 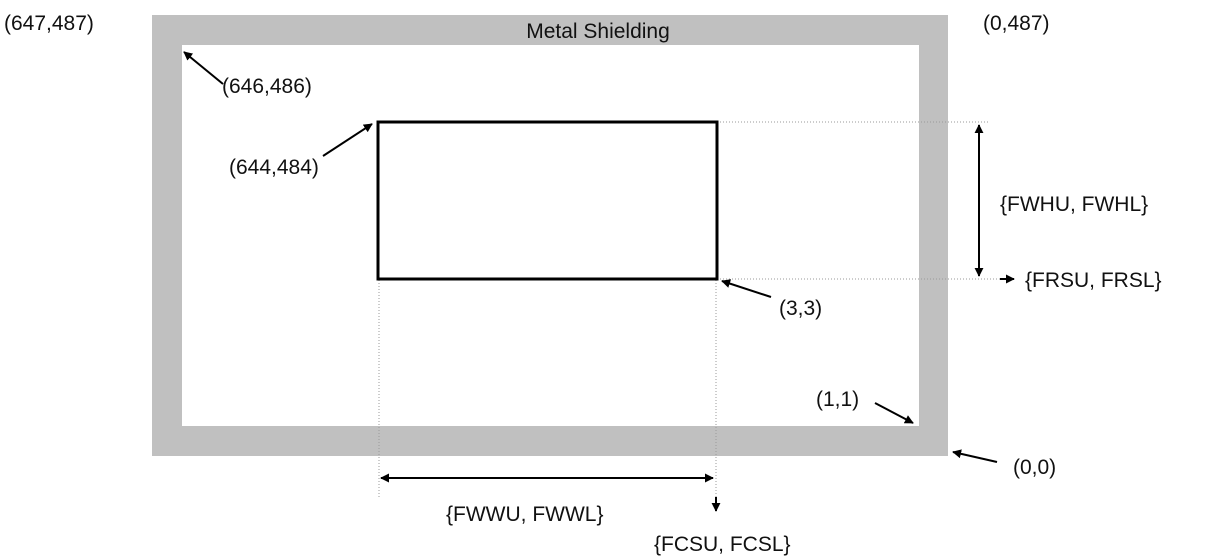 I want to click on label-window-bottom-right: (3,3), so click(x=800, y=308).